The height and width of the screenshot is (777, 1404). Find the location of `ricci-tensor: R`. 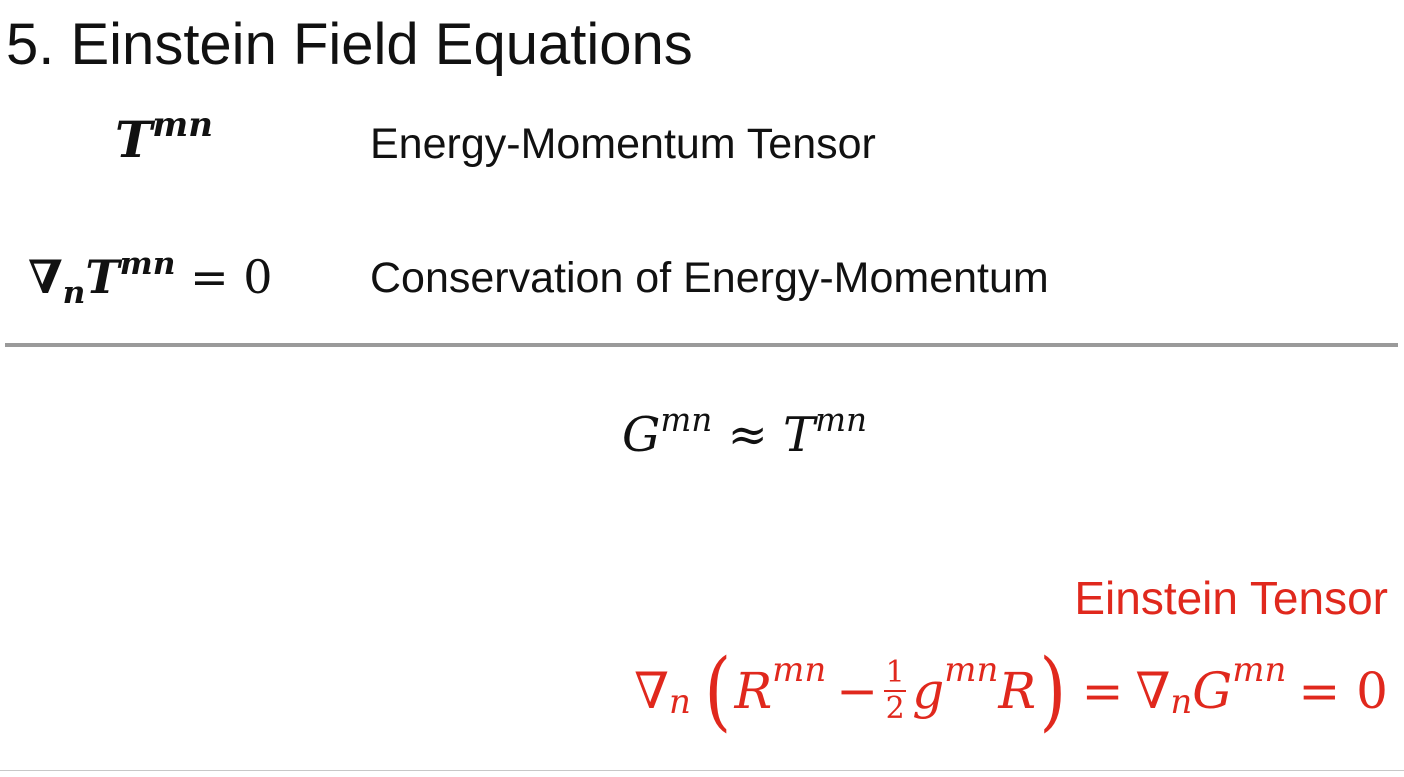

ricci-tensor: R is located at coordinates (753, 691).